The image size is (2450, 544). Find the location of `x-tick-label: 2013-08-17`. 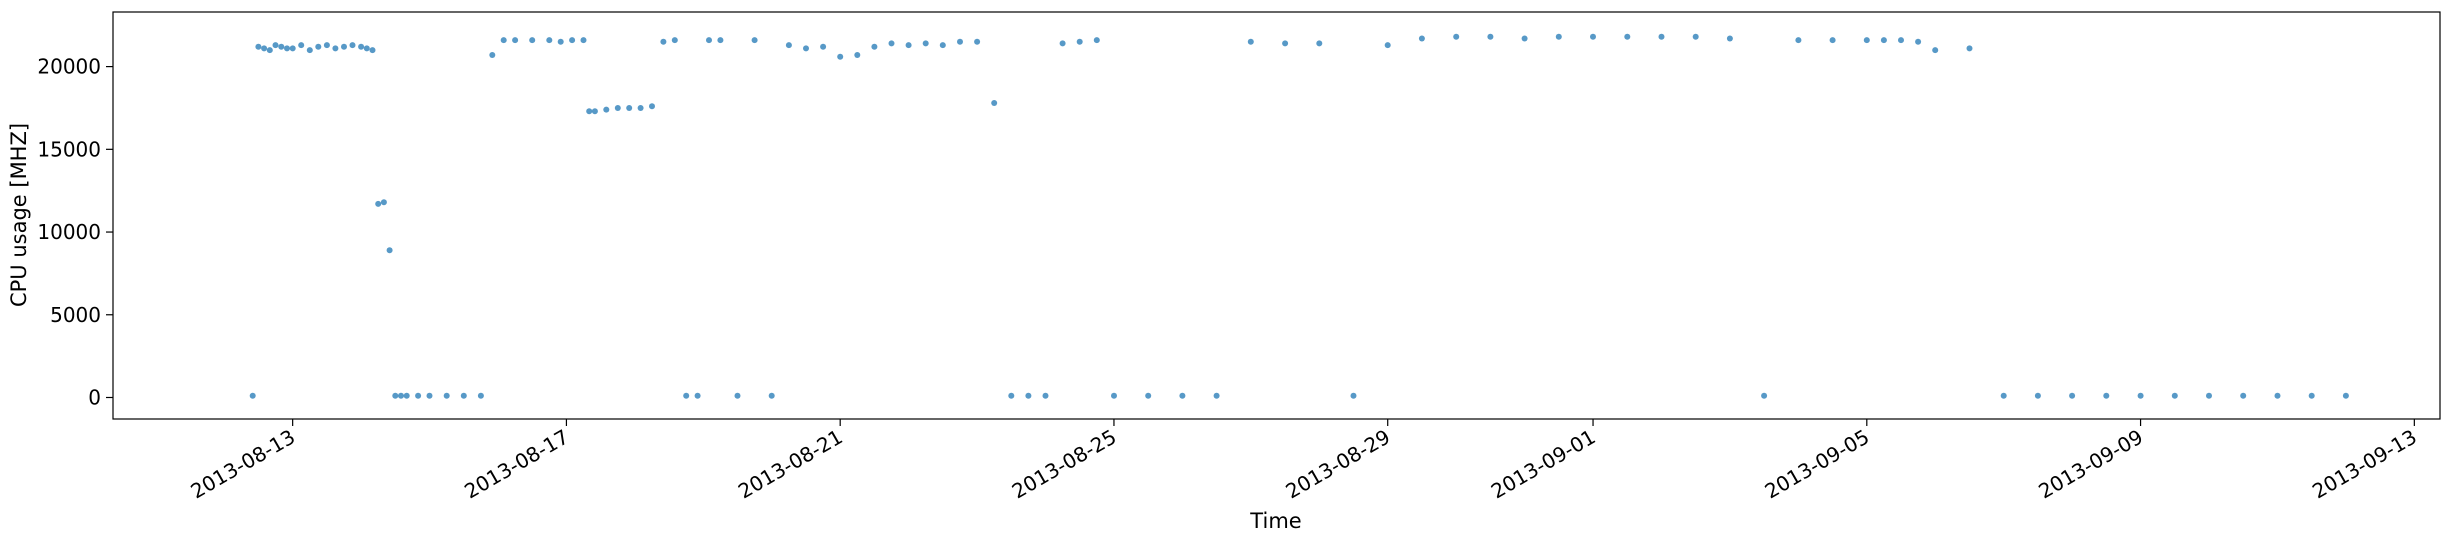

x-tick-label: 2013-08-17 is located at coordinates (516, 464).